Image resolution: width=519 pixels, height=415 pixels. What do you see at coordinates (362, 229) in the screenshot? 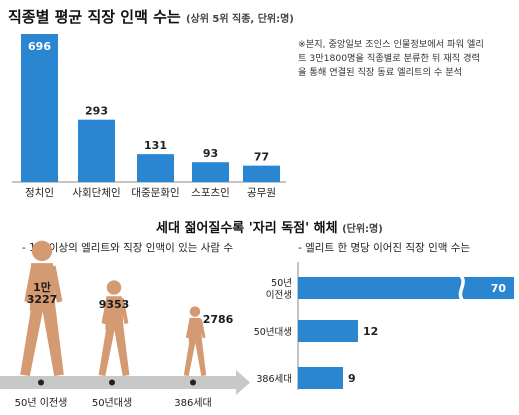
I see `section-unit: (단위:명)` at bounding box center [362, 229].